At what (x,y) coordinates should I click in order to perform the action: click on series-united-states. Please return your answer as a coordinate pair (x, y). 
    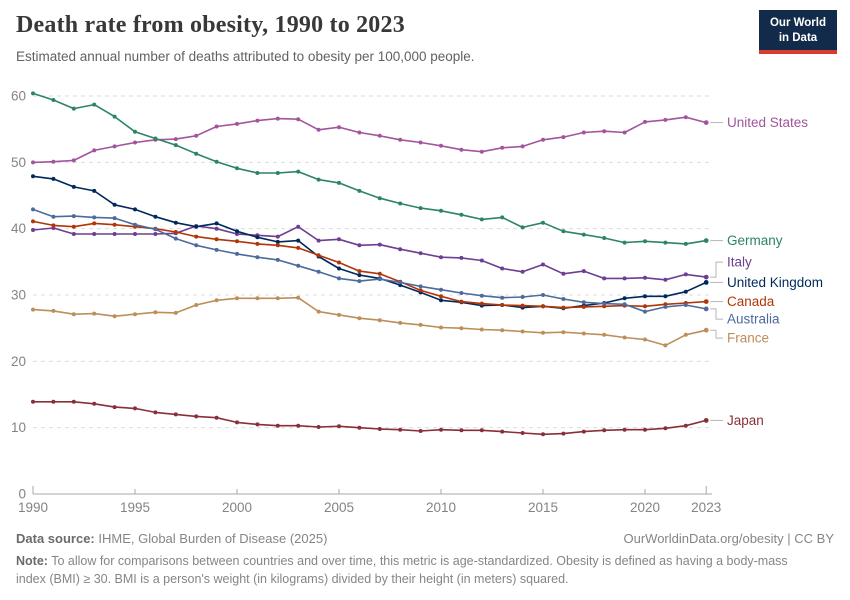
    Looking at the image, I should click on (370, 140).